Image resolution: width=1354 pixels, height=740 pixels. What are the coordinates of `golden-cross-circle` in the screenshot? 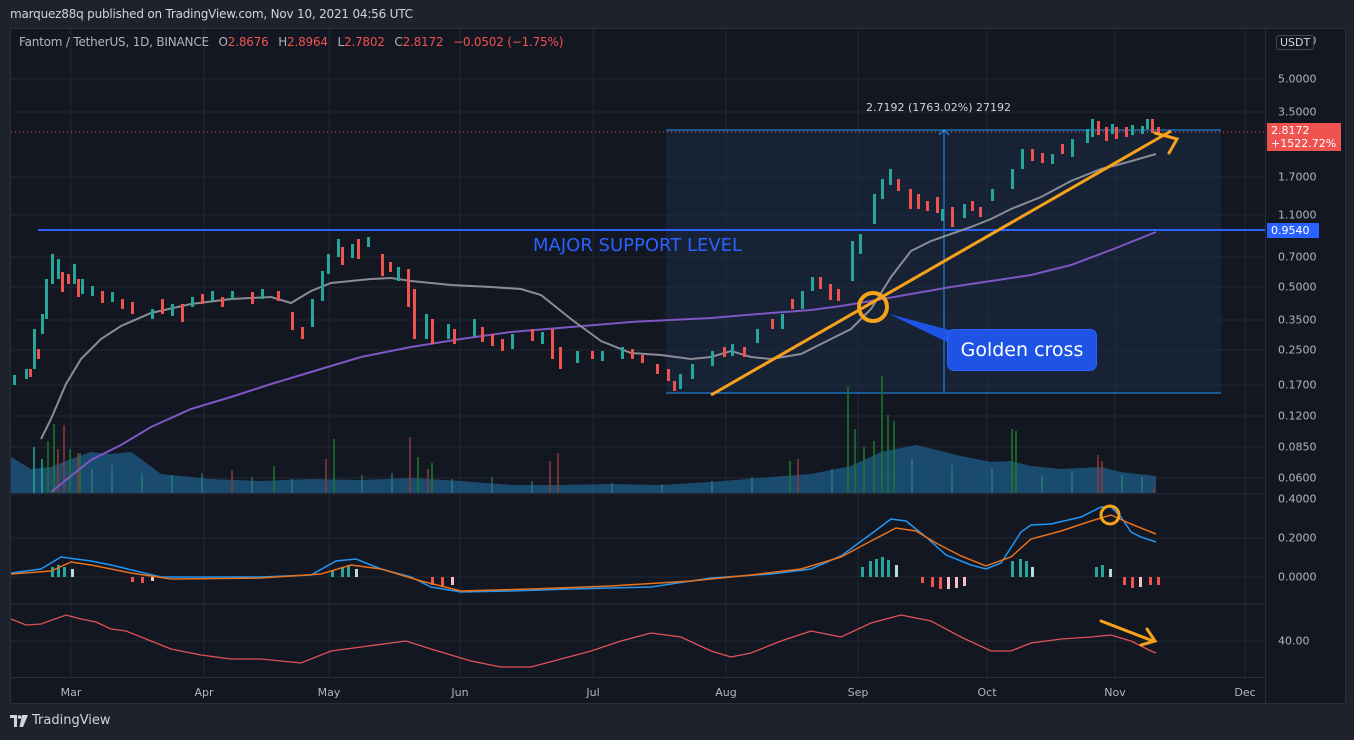 It's located at (873, 307).